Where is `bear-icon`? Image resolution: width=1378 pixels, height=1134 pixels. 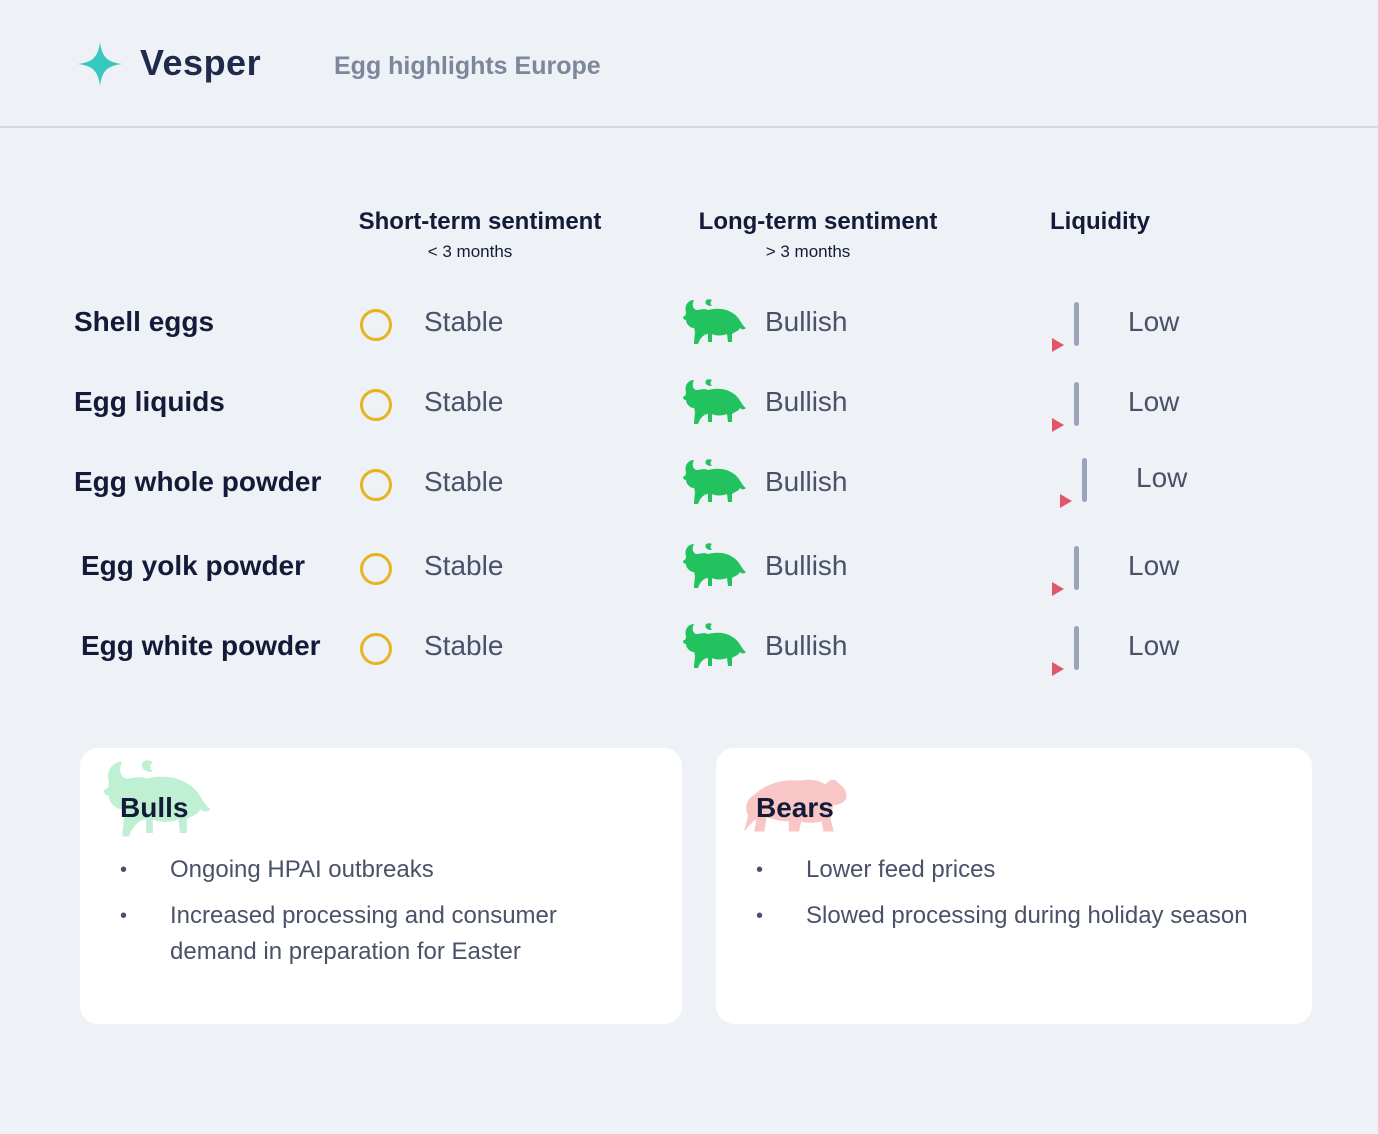 bear-icon is located at coordinates (795, 805).